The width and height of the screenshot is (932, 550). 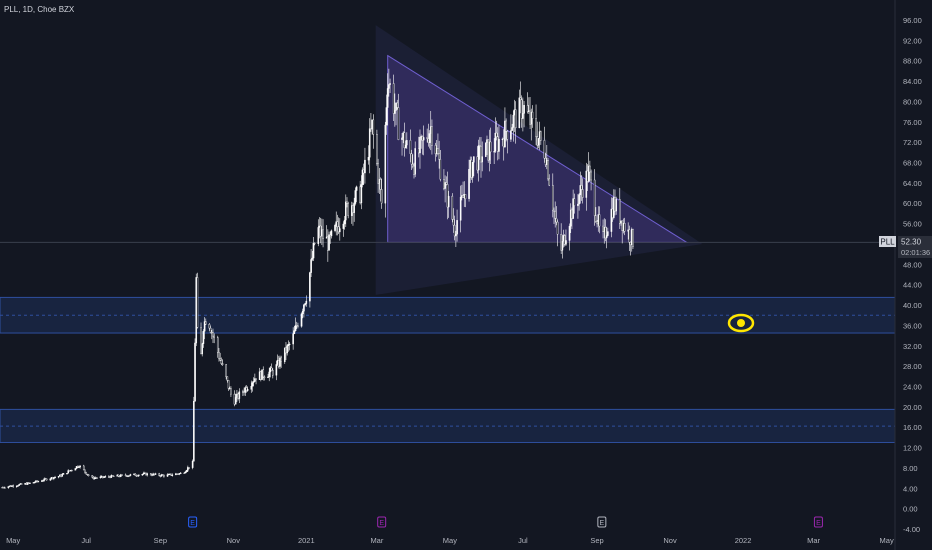 What do you see at coordinates (912, 142) in the screenshot?
I see `y-tick-label: 72.00` at bounding box center [912, 142].